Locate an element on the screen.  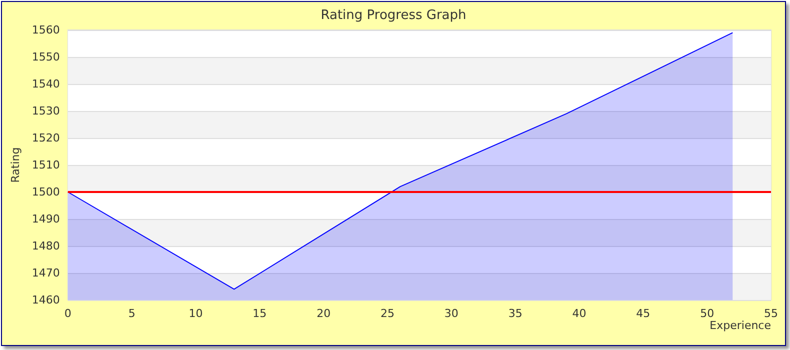
x-tick-label: 15 is located at coordinates (259, 313).